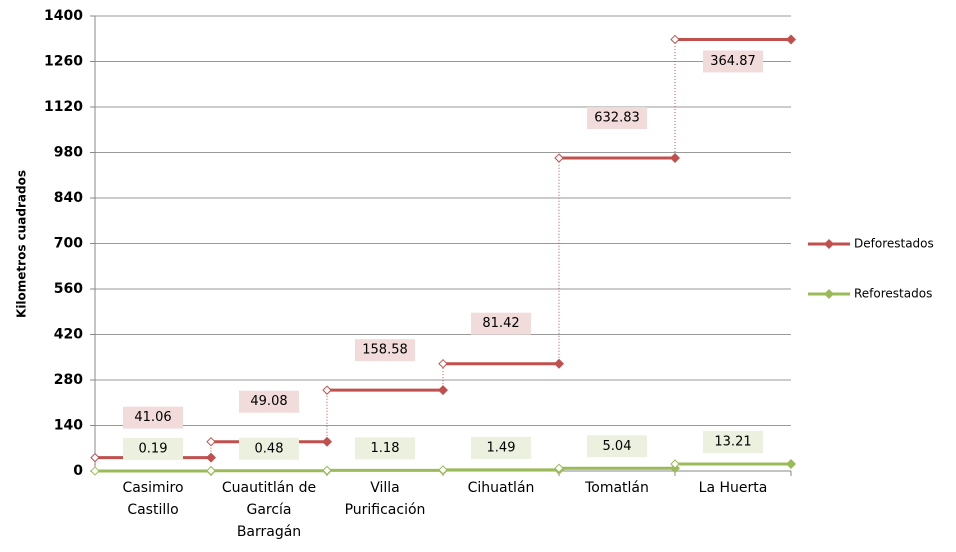 Image resolution: width=956 pixels, height=552 pixels. Describe the element at coordinates (894, 244) in the screenshot. I see `legend-label: Deforestados` at that location.